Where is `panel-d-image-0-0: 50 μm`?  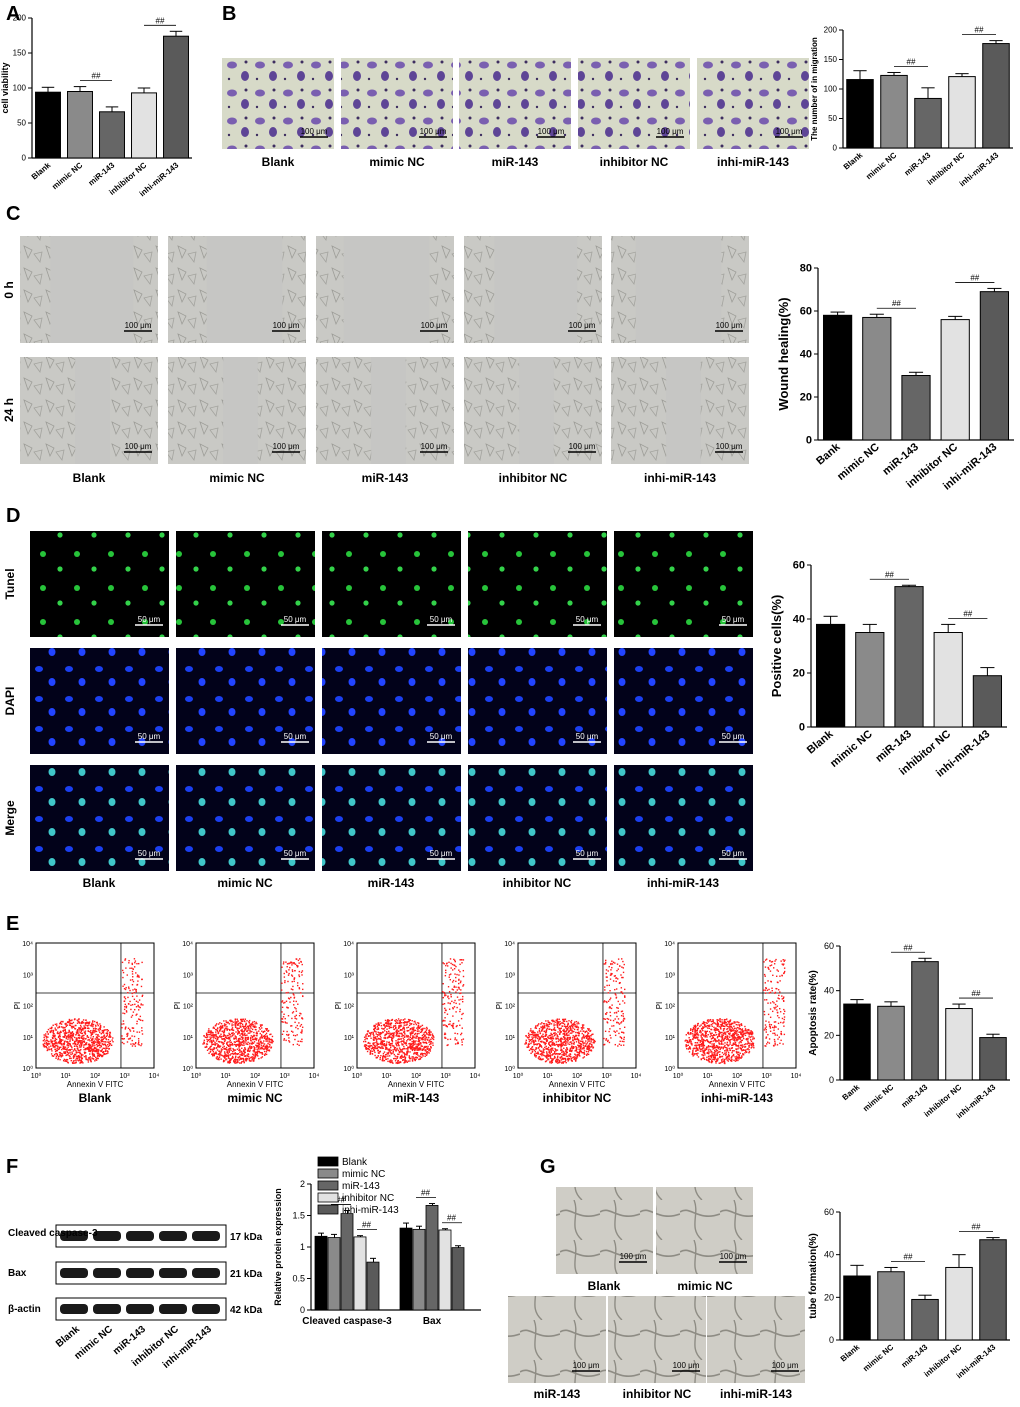 panel-d-image-0-0: 50 μm is located at coordinates (99, 584).